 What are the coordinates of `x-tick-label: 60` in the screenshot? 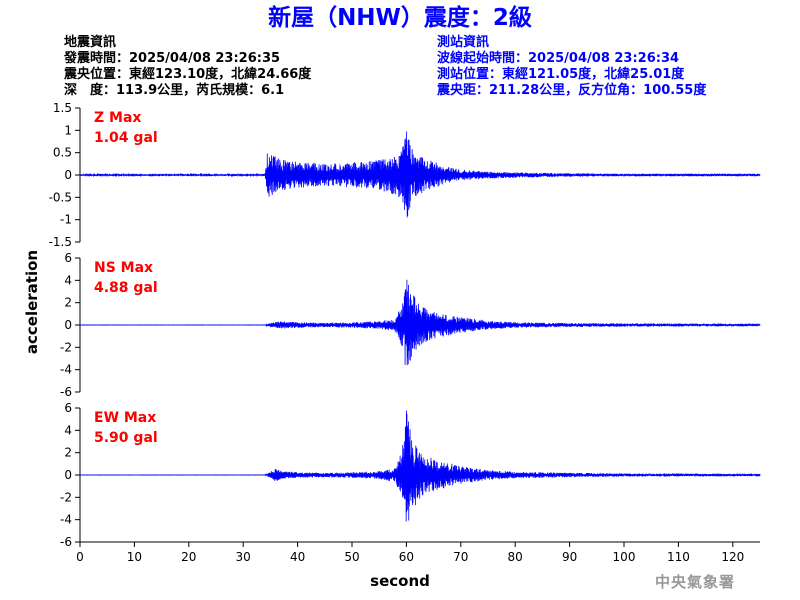 It's located at (406, 557).